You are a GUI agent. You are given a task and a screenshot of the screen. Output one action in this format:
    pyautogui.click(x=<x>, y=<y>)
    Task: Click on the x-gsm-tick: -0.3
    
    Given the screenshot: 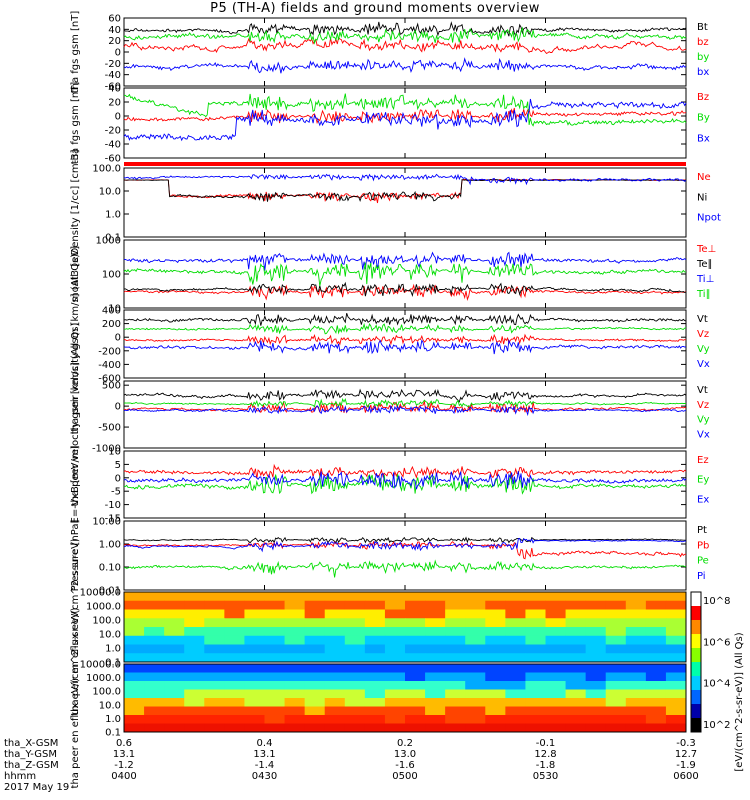 What is the action you would take?
    pyautogui.click(x=686, y=743)
    